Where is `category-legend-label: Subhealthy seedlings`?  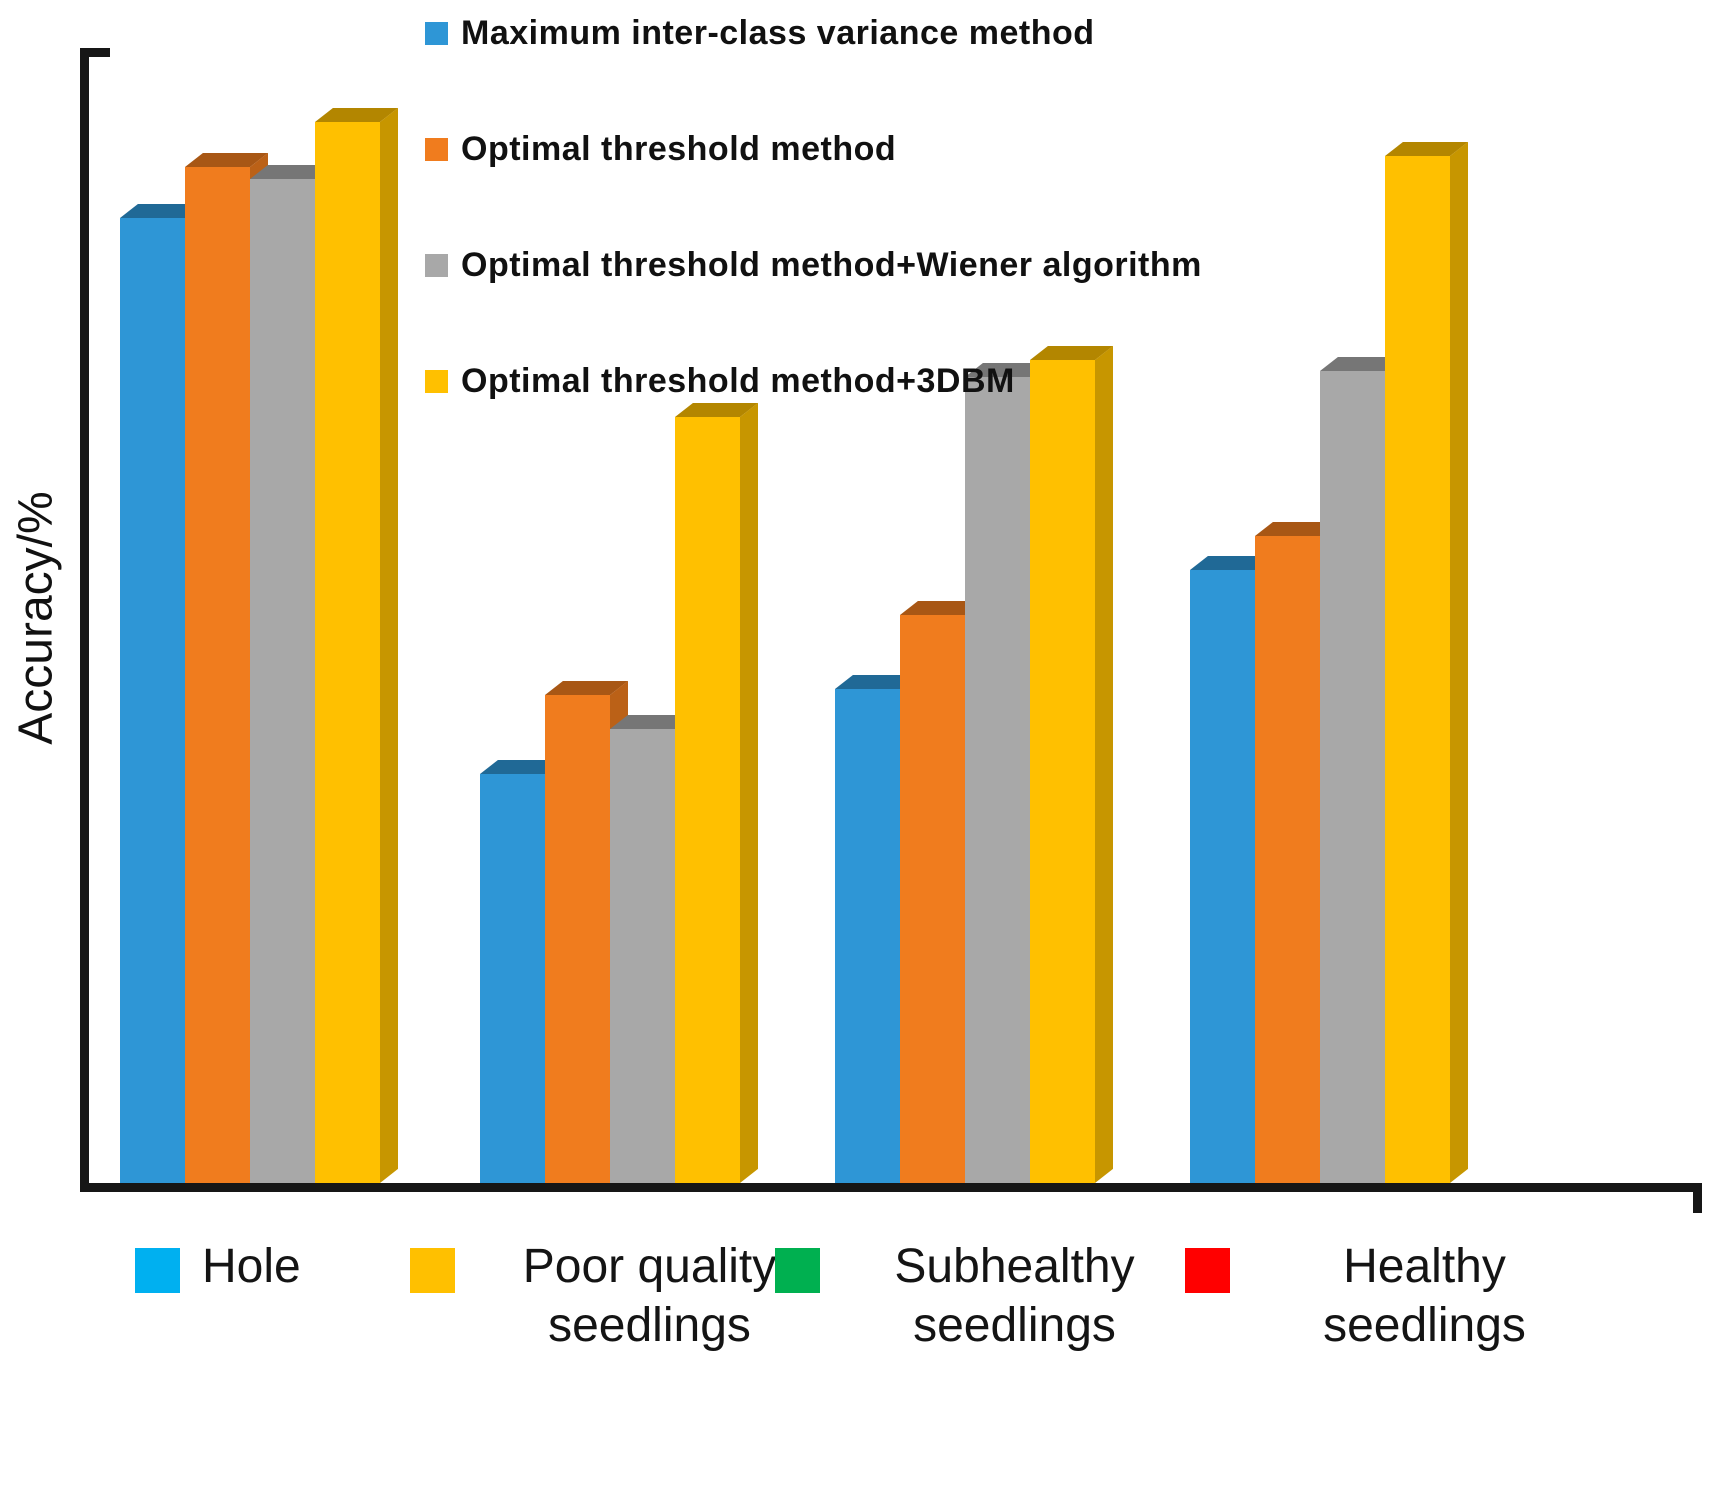 category-legend-label: Subhealthy seedlings is located at coordinates (1014, 1296).